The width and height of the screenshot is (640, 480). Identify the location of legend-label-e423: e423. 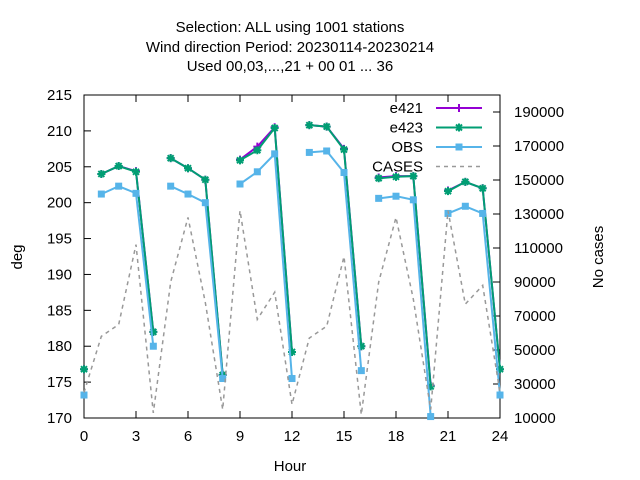
(406, 128).